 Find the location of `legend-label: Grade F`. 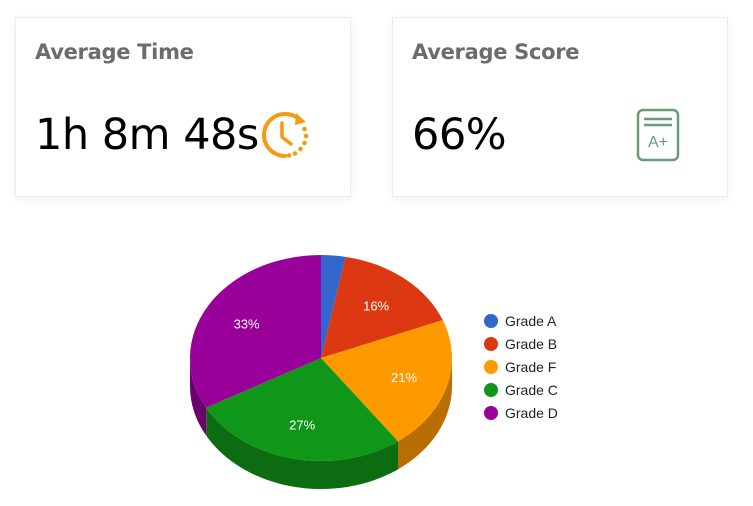

legend-label: Grade F is located at coordinates (531, 367).